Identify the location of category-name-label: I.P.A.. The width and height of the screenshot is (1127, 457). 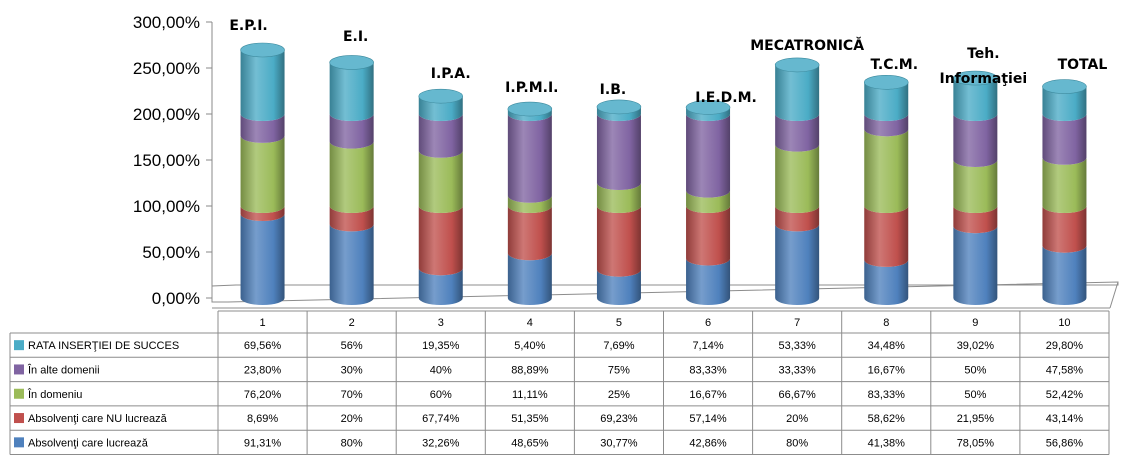
(451, 74).